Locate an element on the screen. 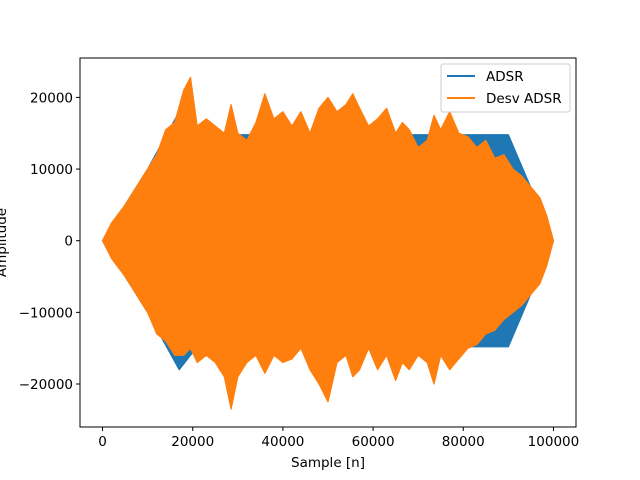 This screenshot has height=480, width=640. y-axis-ticks: −20000 −10000 0 10000 20000 is located at coordinates (49, 241).